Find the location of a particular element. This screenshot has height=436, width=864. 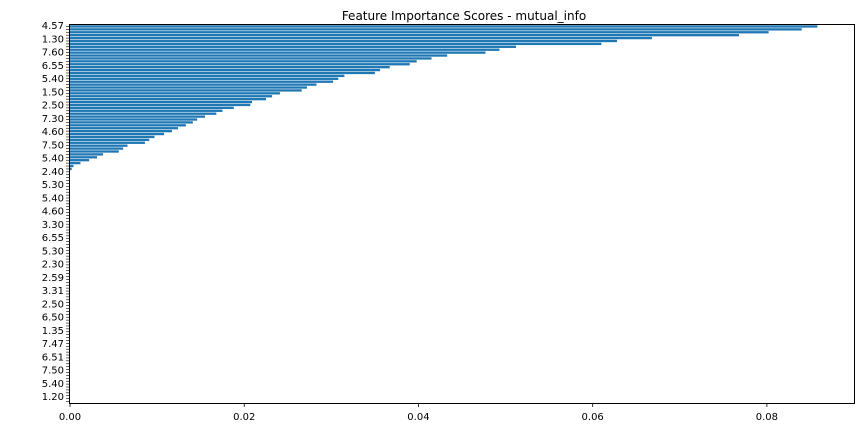

chart-title: Feature Importance Scores - mutual_info is located at coordinates (464, 16).